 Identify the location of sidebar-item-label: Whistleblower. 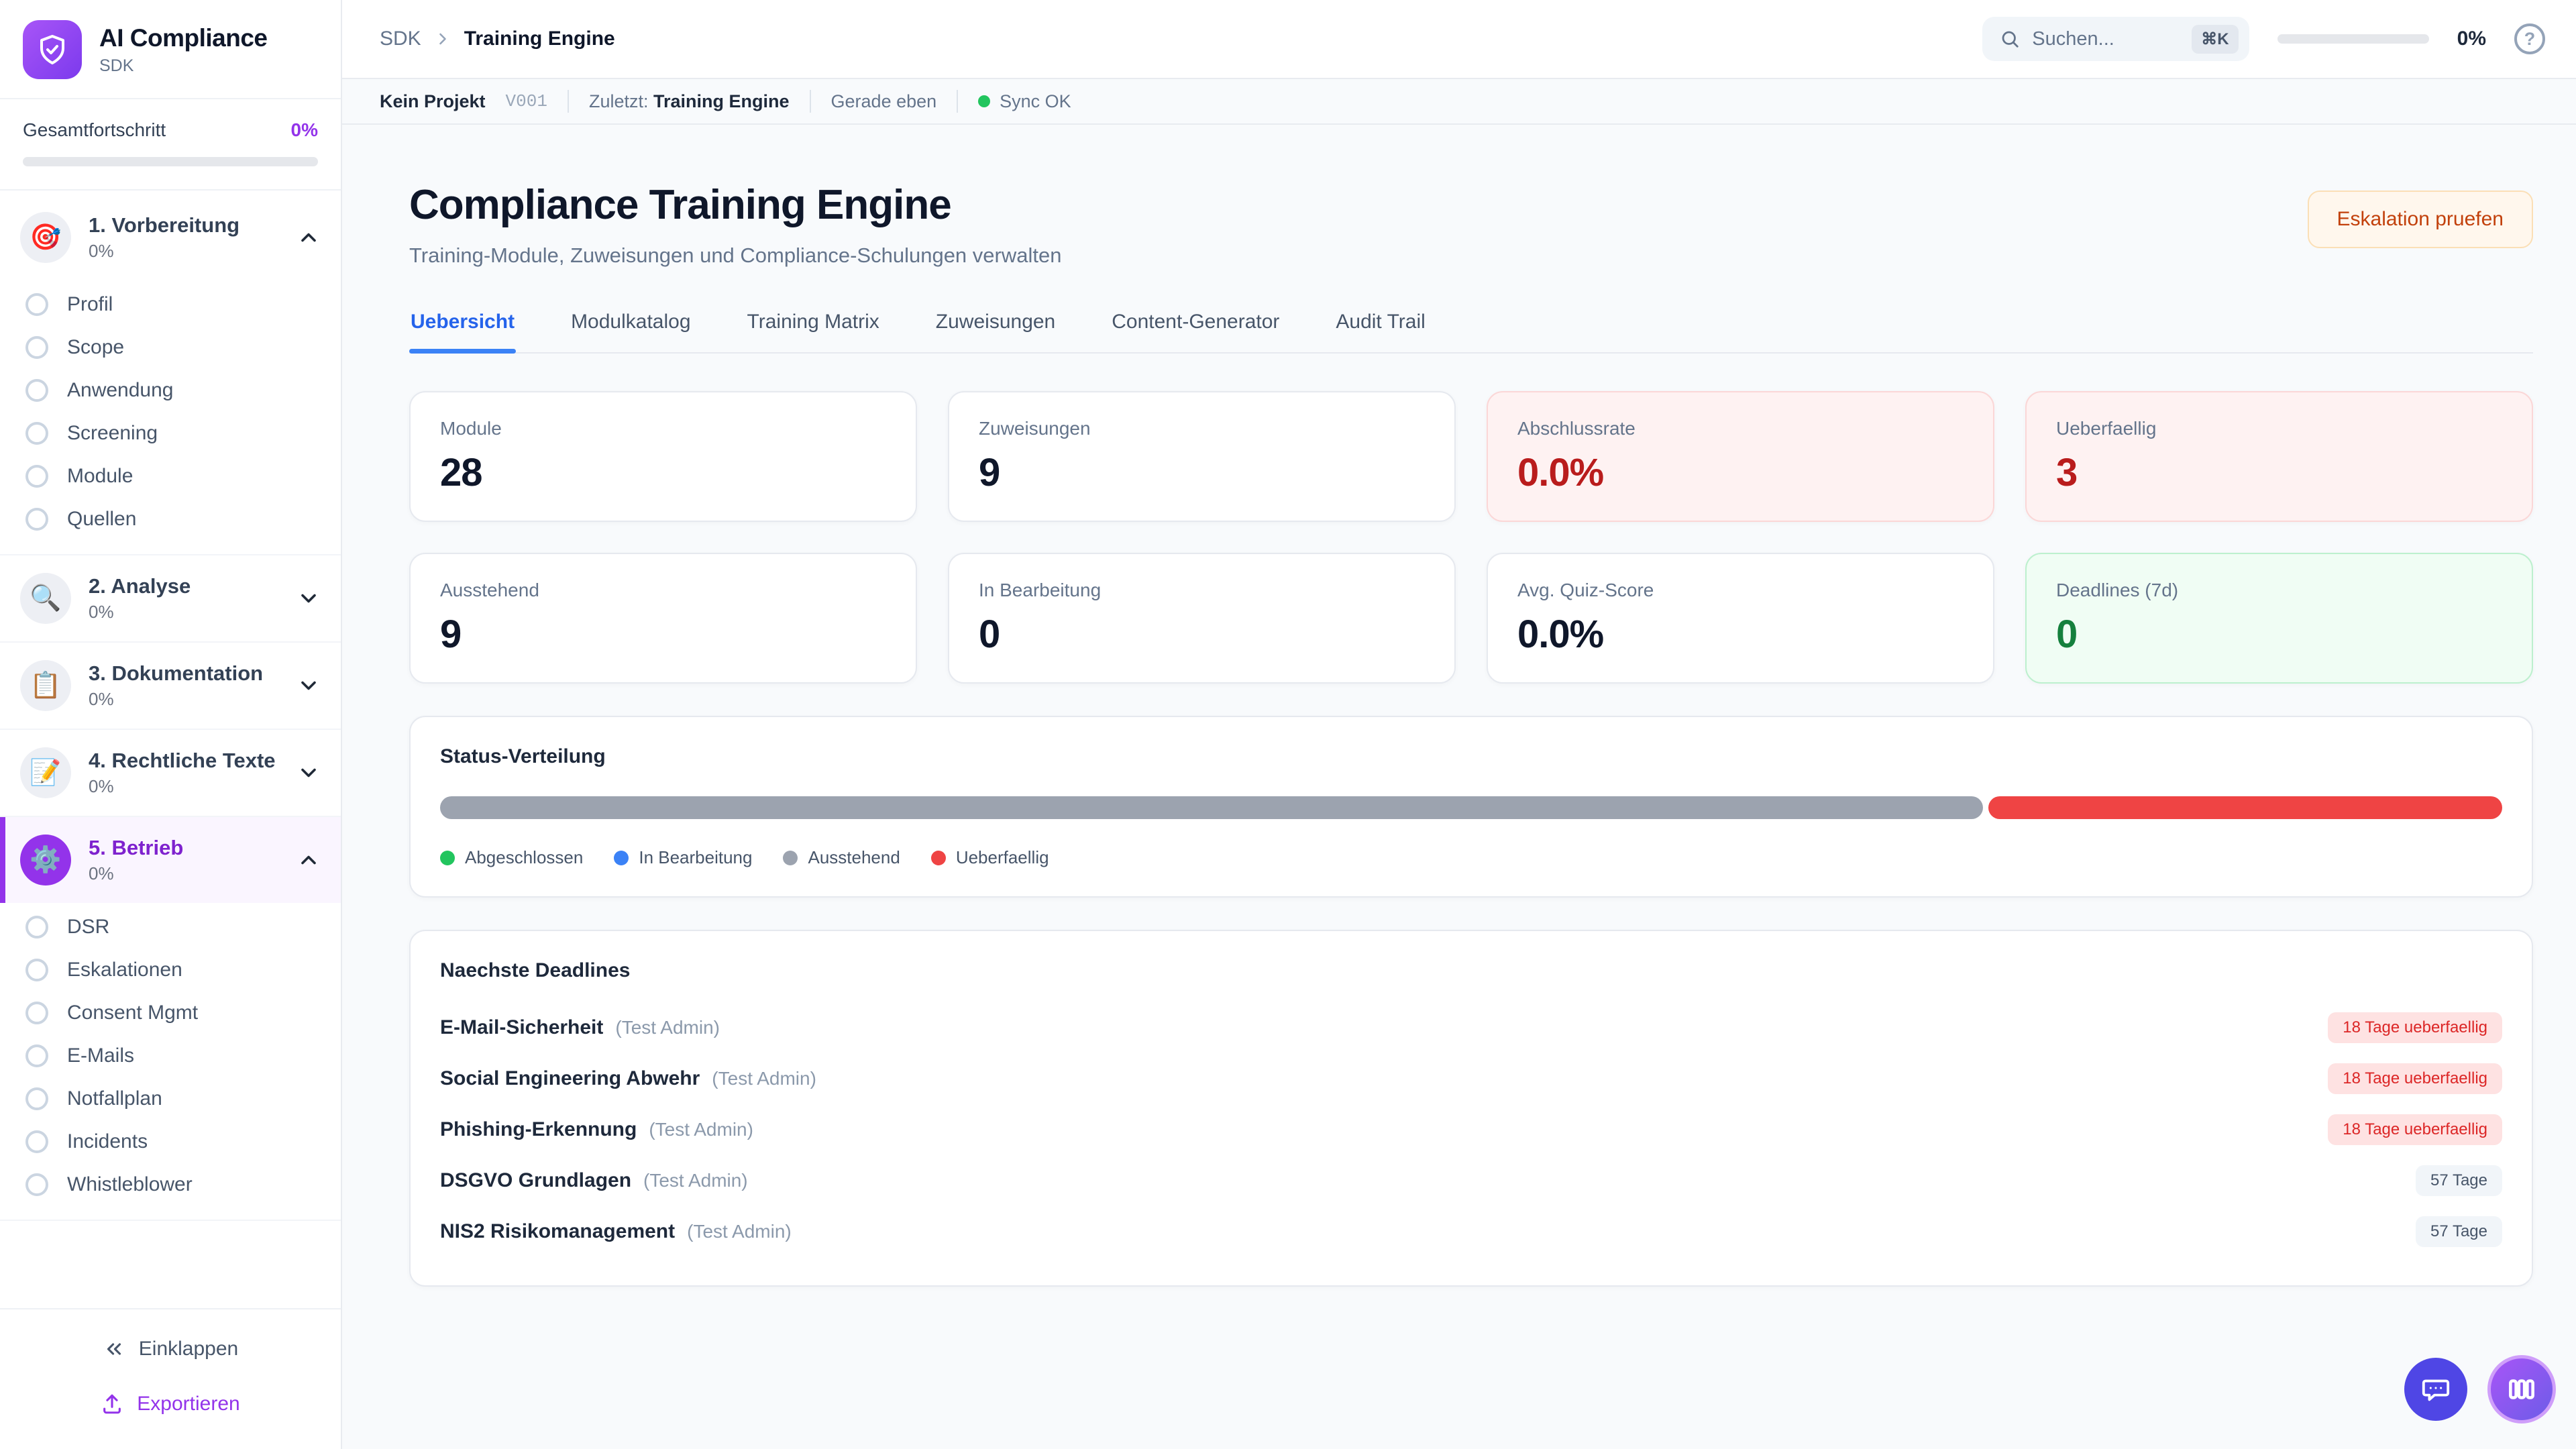
(130, 1184).